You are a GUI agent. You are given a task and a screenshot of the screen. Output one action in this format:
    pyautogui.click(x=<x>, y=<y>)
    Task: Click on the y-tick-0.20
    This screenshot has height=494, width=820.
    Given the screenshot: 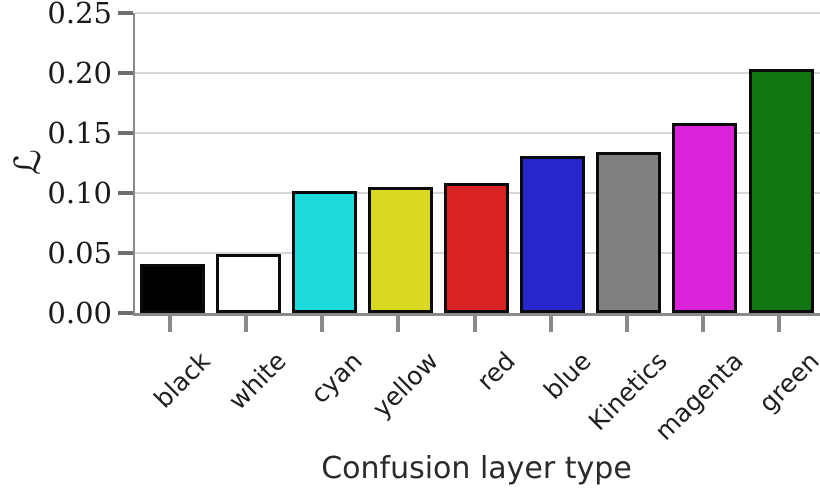 What is the action you would take?
    pyautogui.click(x=125, y=73)
    